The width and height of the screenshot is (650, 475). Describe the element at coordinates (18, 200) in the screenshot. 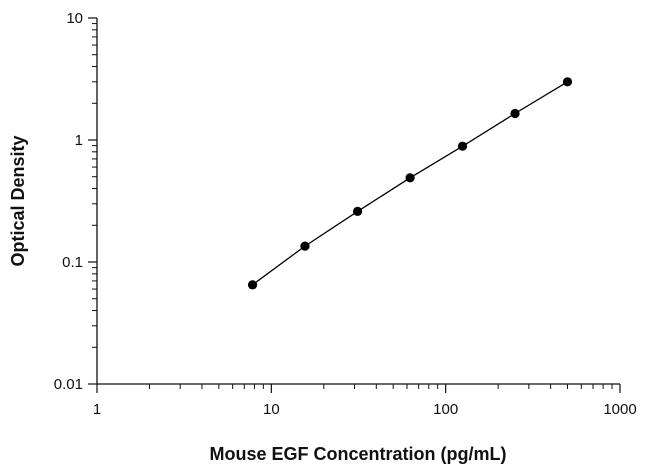

I see `y-axis-title: Optical Density` at that location.